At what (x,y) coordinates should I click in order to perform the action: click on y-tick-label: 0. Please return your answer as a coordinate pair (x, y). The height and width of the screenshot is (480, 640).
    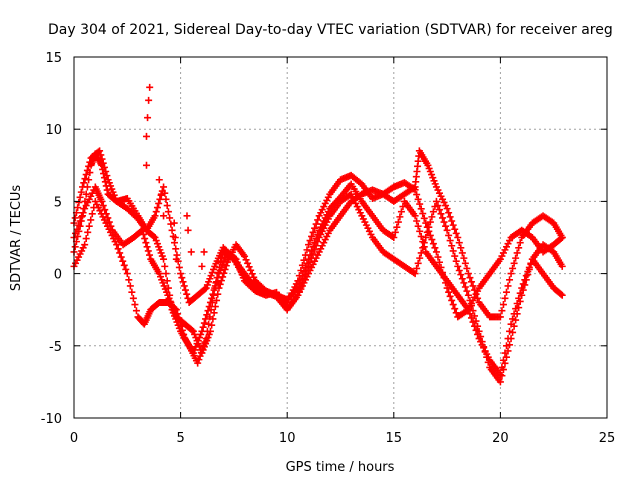
    Looking at the image, I should click on (58, 275).